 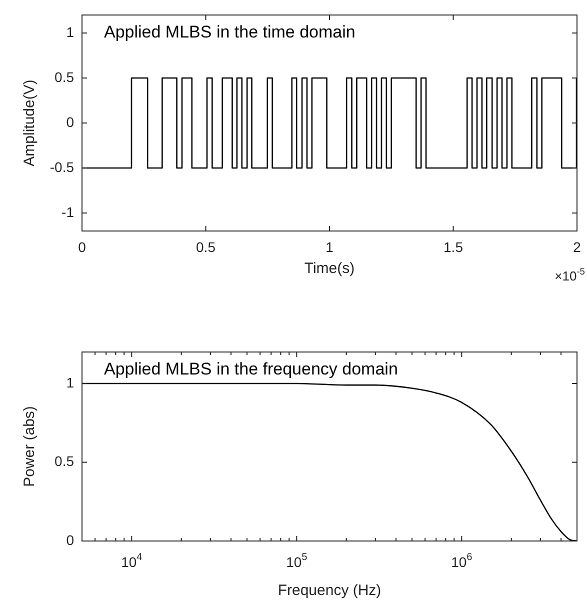 I want to click on x-tick-label: 2, so click(x=577, y=246).